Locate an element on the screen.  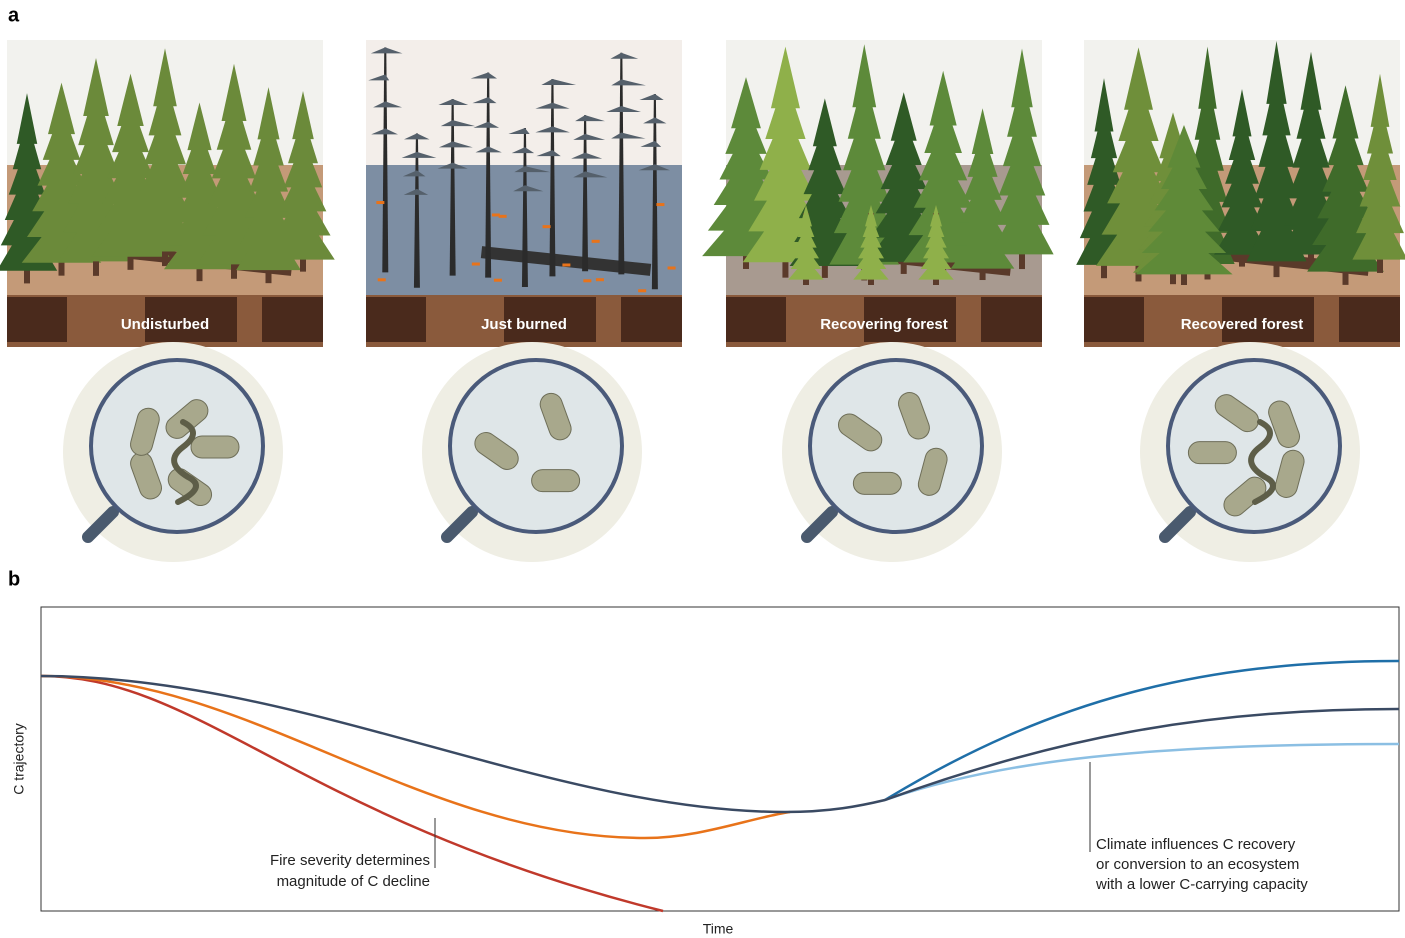
scene-label: Undisturbed is located at coordinates (165, 324).